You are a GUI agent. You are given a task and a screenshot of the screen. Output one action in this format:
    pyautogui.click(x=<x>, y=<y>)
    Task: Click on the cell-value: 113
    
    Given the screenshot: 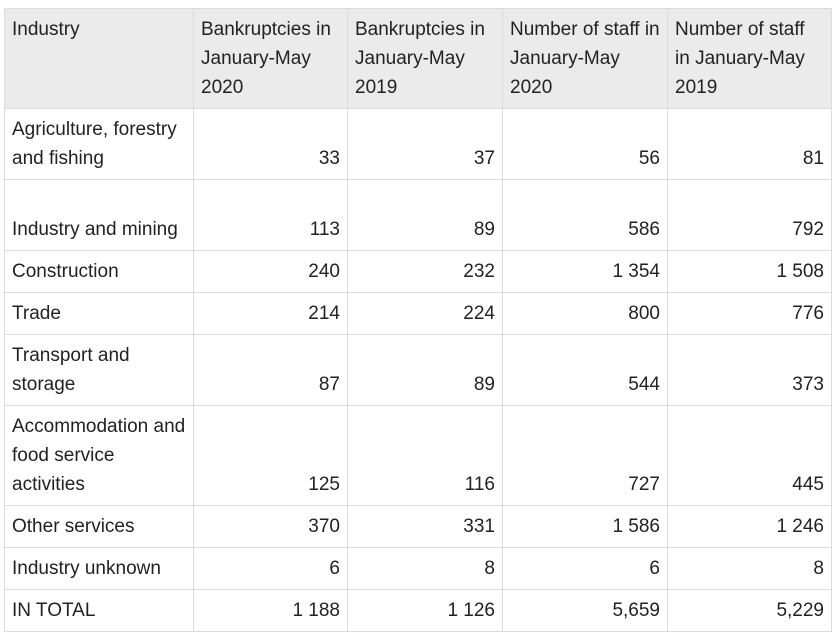 What is the action you would take?
    pyautogui.click(x=270, y=215)
    